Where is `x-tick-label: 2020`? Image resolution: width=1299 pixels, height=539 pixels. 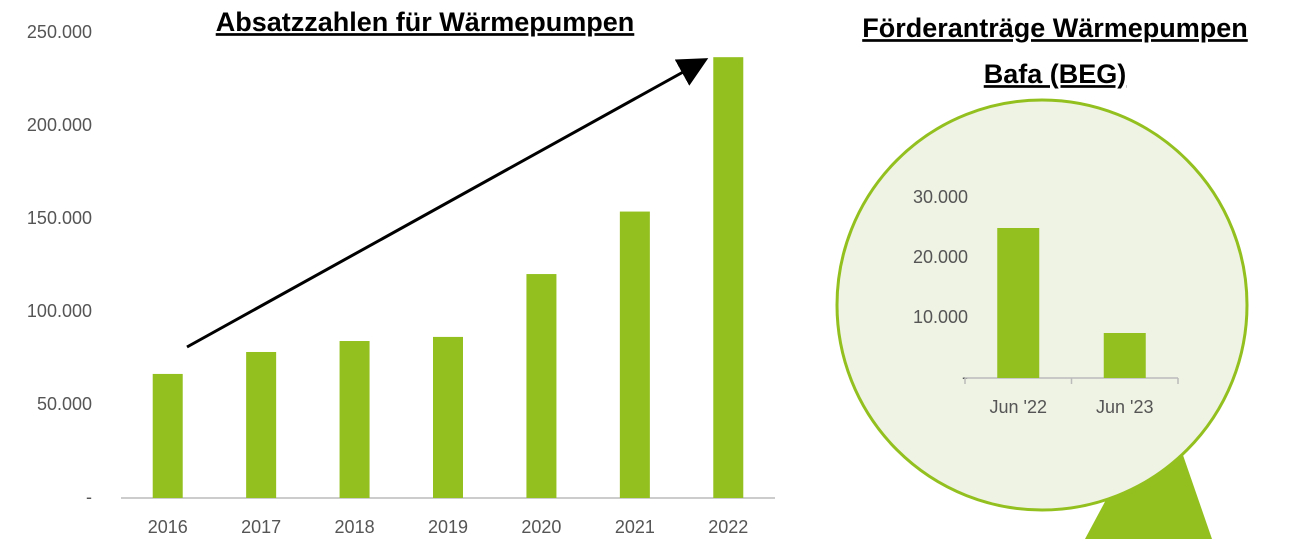 x-tick-label: 2020 is located at coordinates (541, 527).